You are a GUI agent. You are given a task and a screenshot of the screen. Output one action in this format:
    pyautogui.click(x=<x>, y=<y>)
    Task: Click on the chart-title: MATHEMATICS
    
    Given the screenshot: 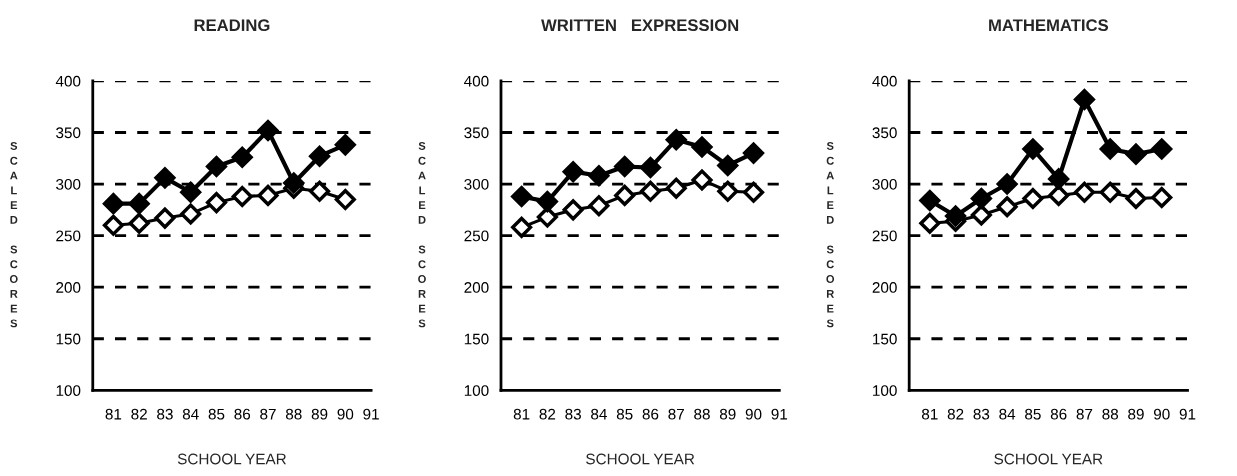 What is the action you would take?
    pyautogui.click(x=1049, y=25)
    